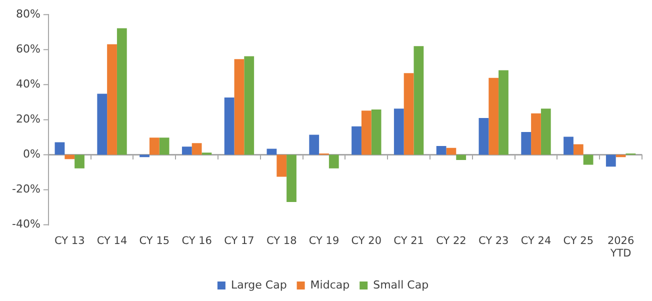 The height and width of the screenshot is (301, 652). What do you see at coordinates (26, 224) in the screenshot?
I see `y-tick-label: -40%` at bounding box center [26, 224].